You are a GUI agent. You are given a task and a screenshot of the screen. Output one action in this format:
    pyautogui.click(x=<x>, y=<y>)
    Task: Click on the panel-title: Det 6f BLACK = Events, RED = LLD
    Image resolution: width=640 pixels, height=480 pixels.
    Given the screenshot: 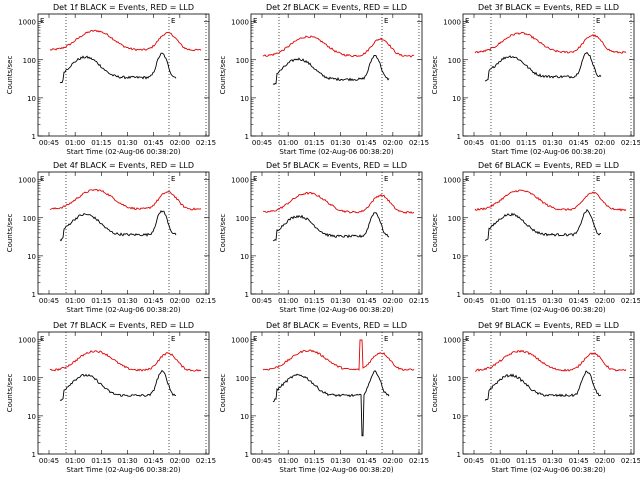 What is the action you would take?
    pyautogui.click(x=548, y=165)
    